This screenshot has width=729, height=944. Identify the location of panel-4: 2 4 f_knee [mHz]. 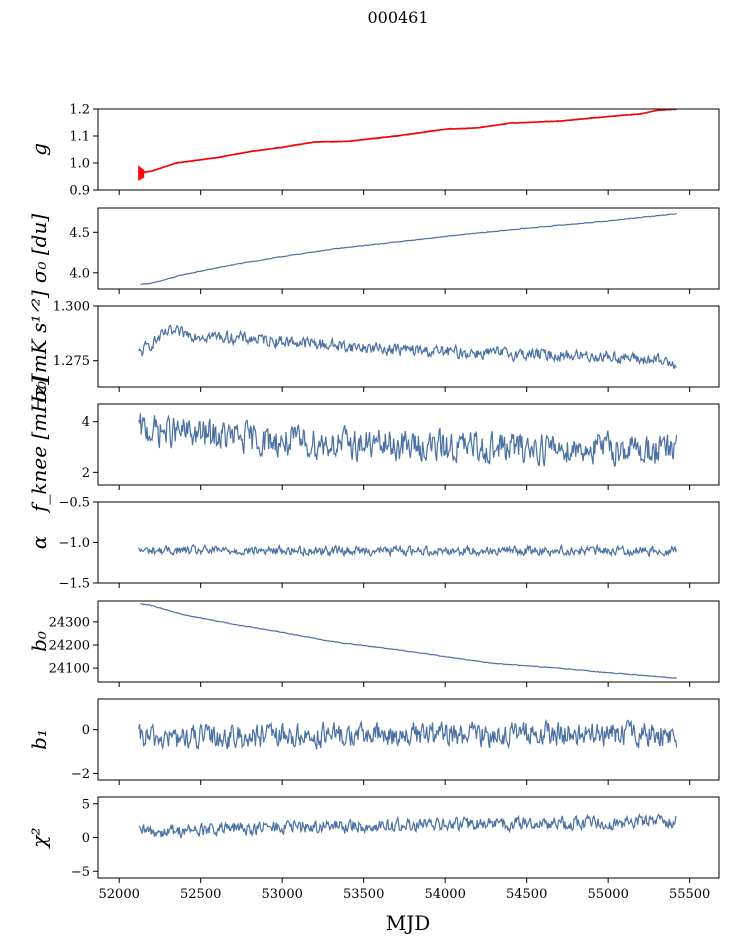
(373, 445).